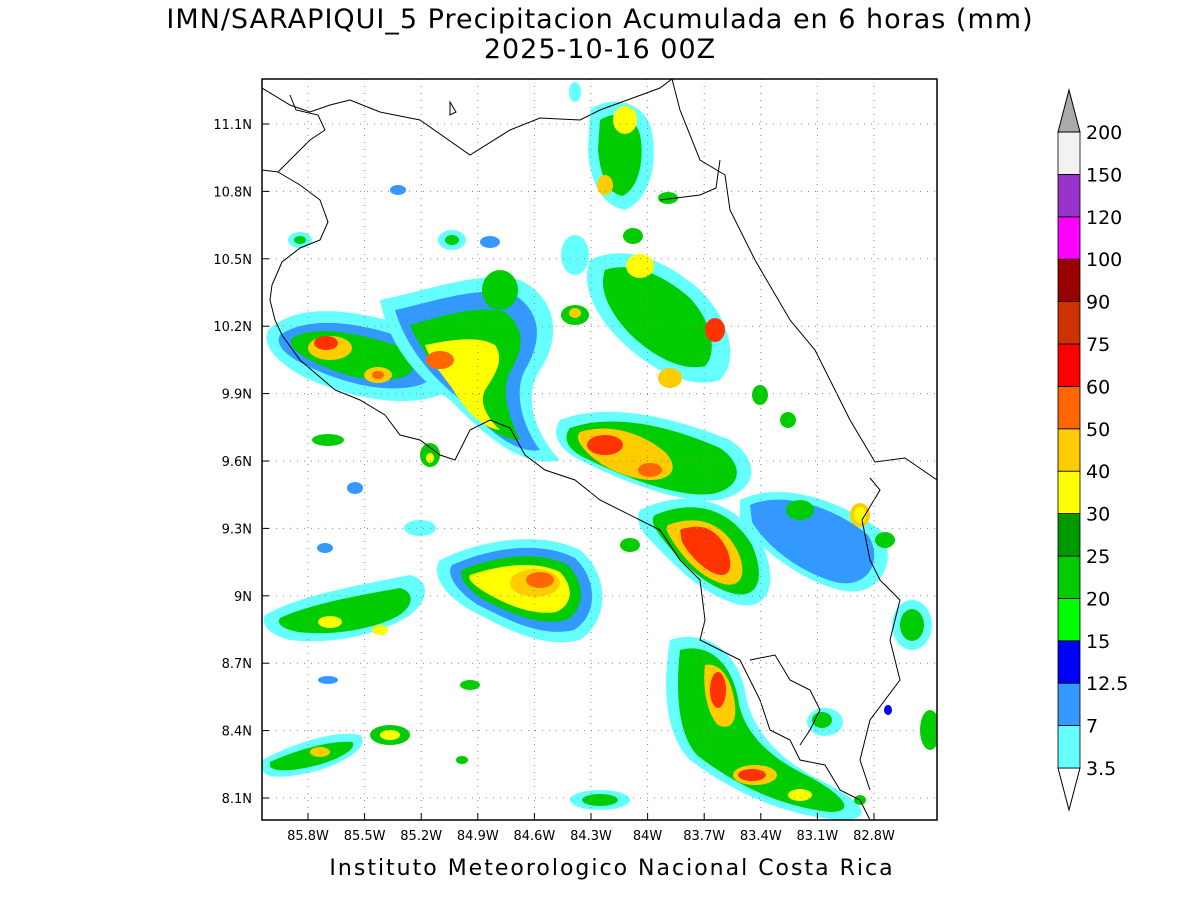 The width and height of the screenshot is (1200, 900). Describe the element at coordinates (1069, 110) in the screenshot. I see `colorbar-top-arrow` at that location.